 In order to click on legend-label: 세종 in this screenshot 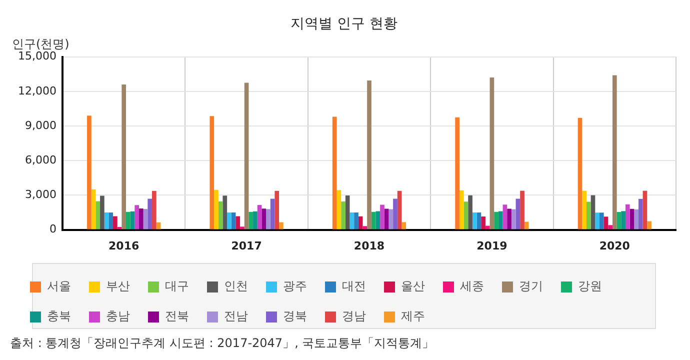, I will do `click(472, 286)`.